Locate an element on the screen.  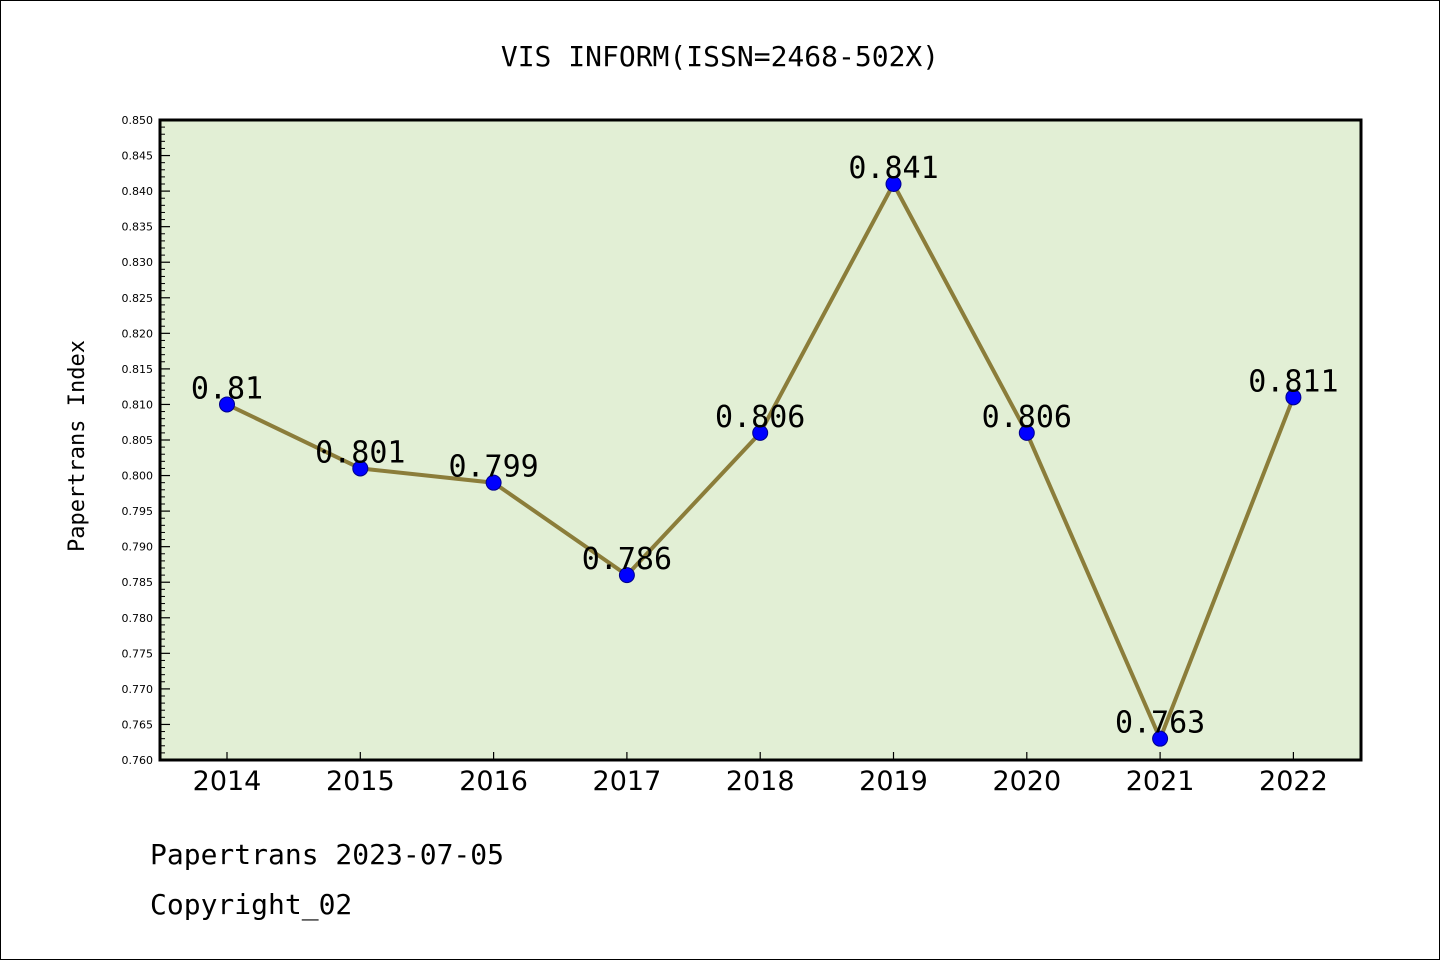
x-tick-label: 2018 is located at coordinates (760, 781).